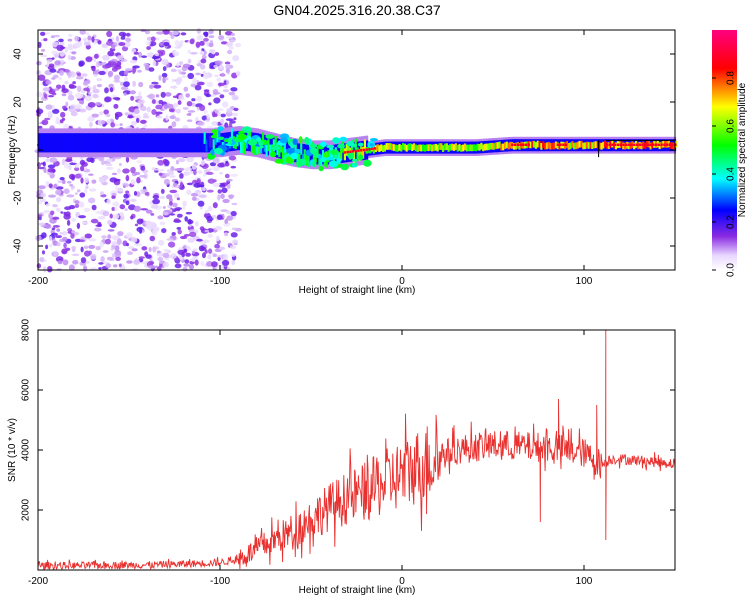 This screenshot has width=750, height=600. I want to click on x-tick-label: 100, so click(584, 581).